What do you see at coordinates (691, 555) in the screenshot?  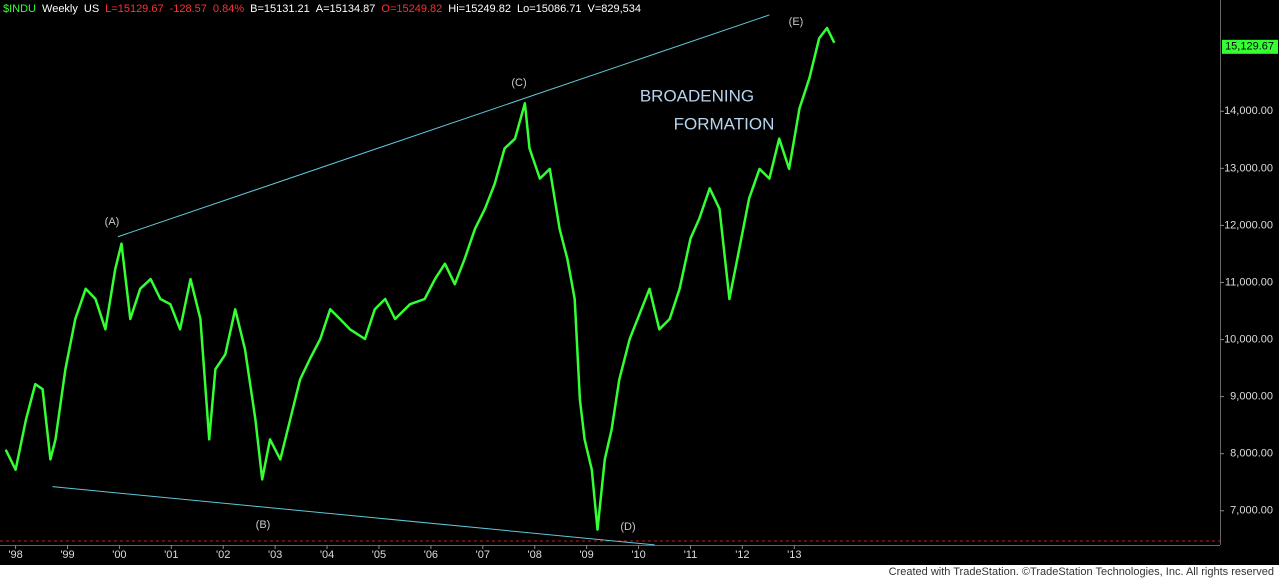 I see `x-tick-label: '11` at bounding box center [691, 555].